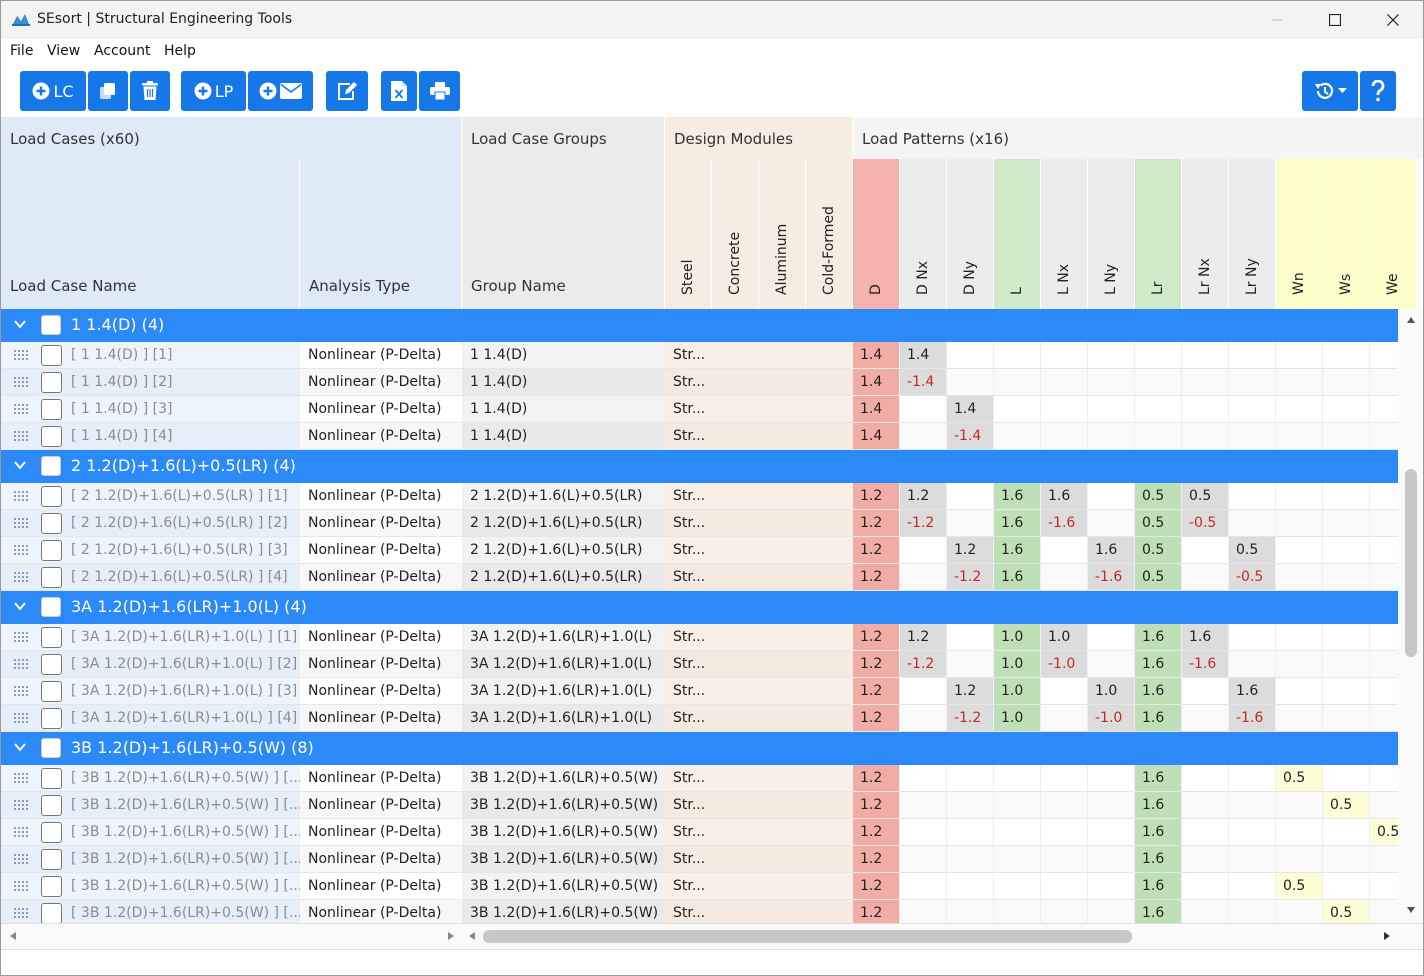 The width and height of the screenshot is (1424, 976). What do you see at coordinates (1064, 523) in the screenshot?
I see `pattern-factor-cell-l-nx: -1.6` at bounding box center [1064, 523].